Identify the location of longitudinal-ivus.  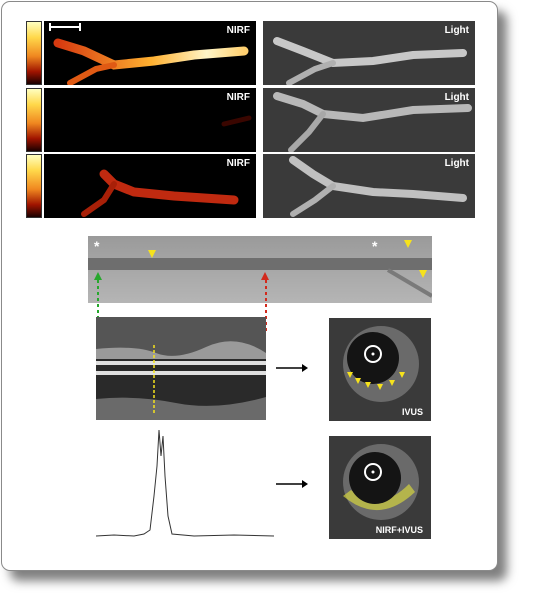
(181, 368).